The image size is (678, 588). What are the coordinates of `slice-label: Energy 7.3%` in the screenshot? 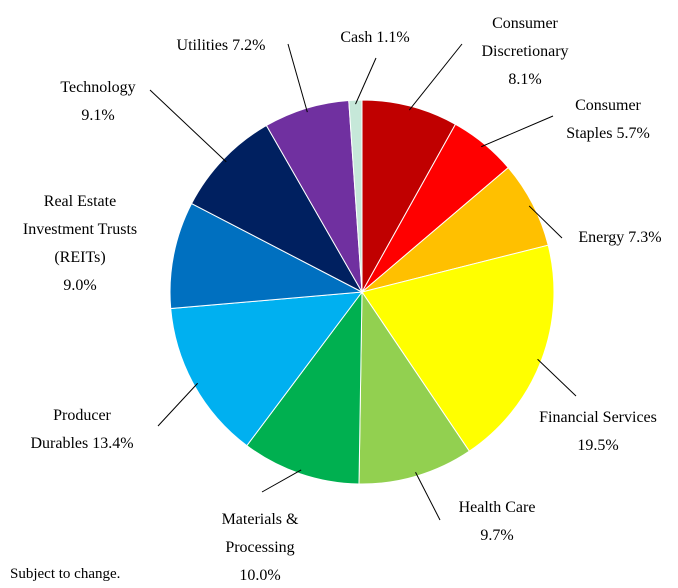 It's located at (614, 238).